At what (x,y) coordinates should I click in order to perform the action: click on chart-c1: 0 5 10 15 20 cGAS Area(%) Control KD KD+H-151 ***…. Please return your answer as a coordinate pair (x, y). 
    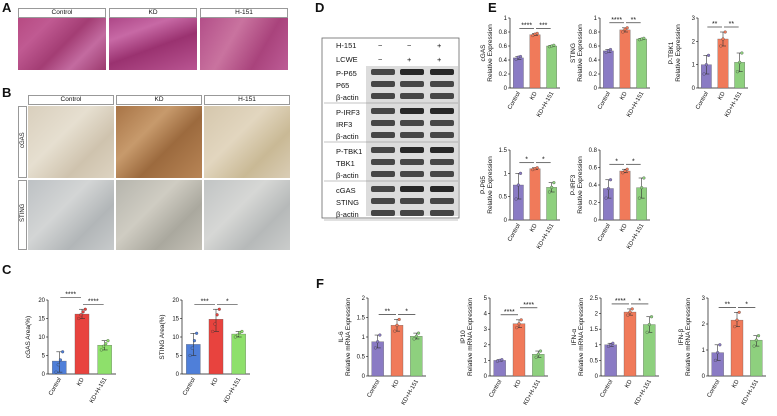
    Looking at the image, I should click on (70, 347).